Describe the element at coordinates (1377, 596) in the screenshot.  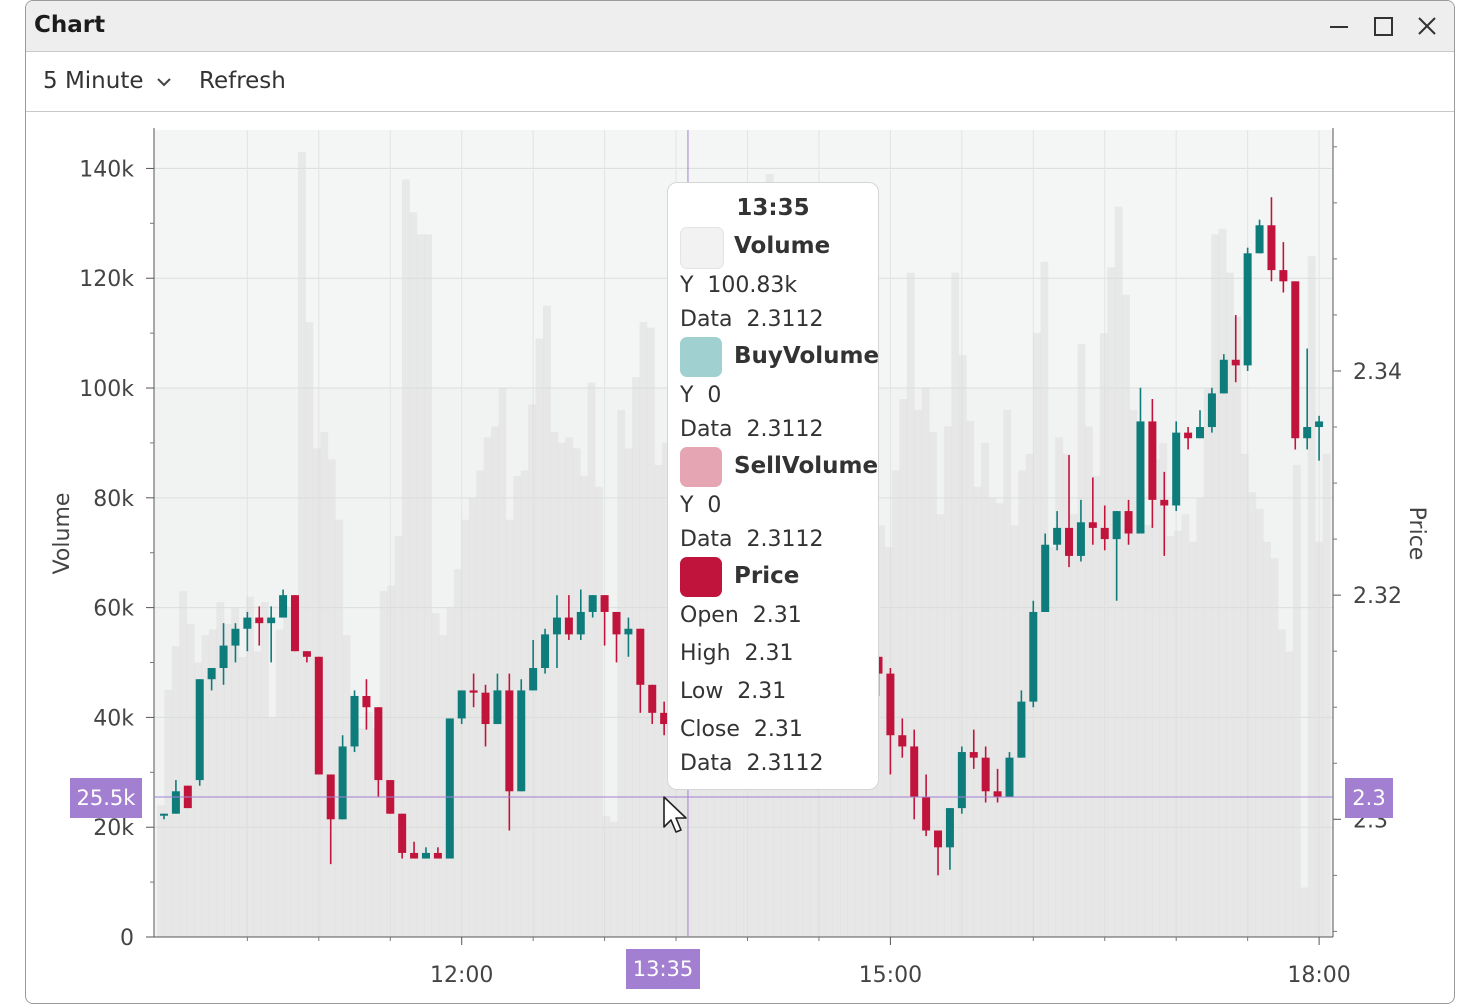
I see `right-tick-label: 2.32` at that location.